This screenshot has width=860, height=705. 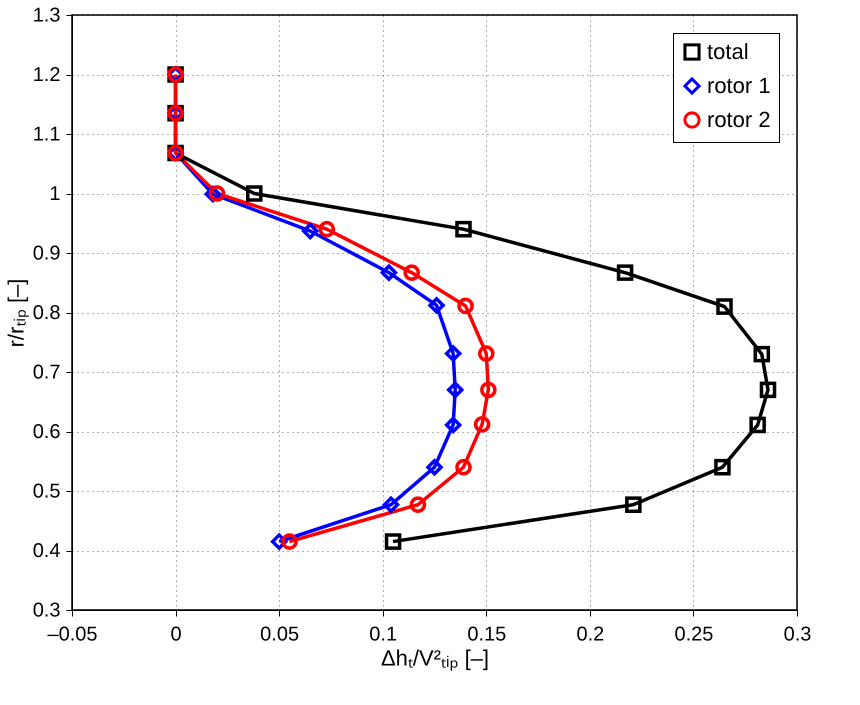 I want to click on x-tick-label: 0.3, so click(x=798, y=635).